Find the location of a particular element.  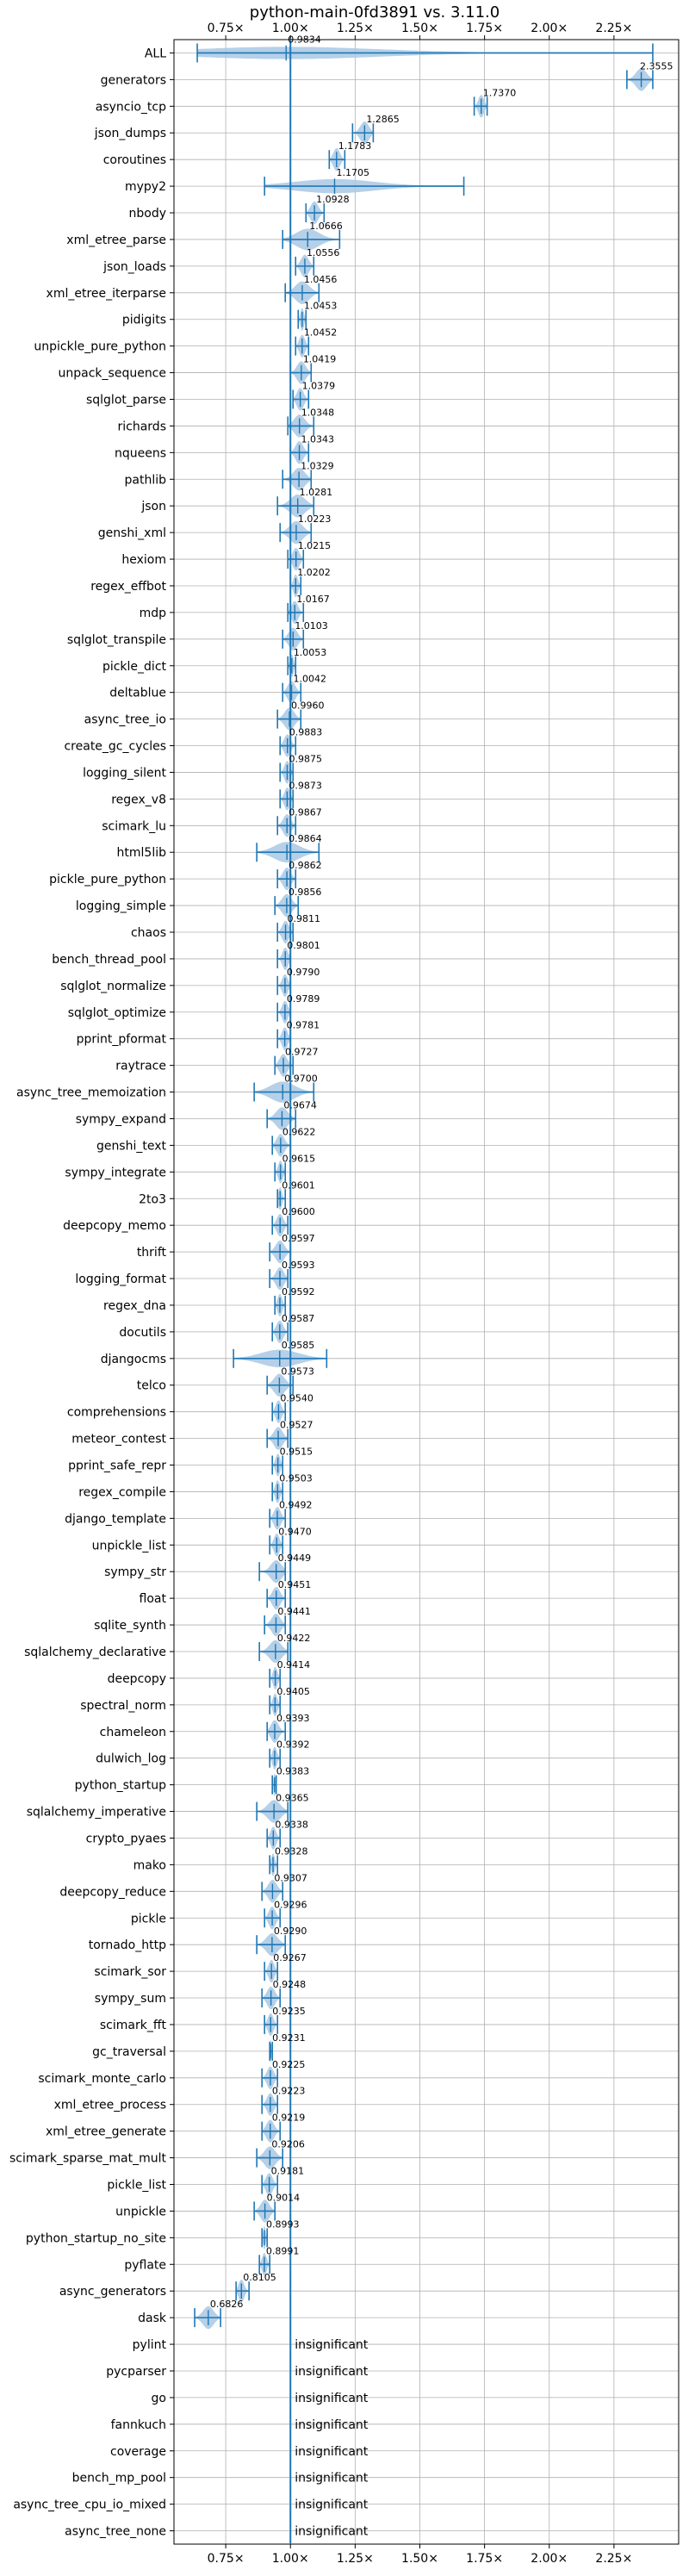

category-label: gc_traversal is located at coordinates (129, 2052).